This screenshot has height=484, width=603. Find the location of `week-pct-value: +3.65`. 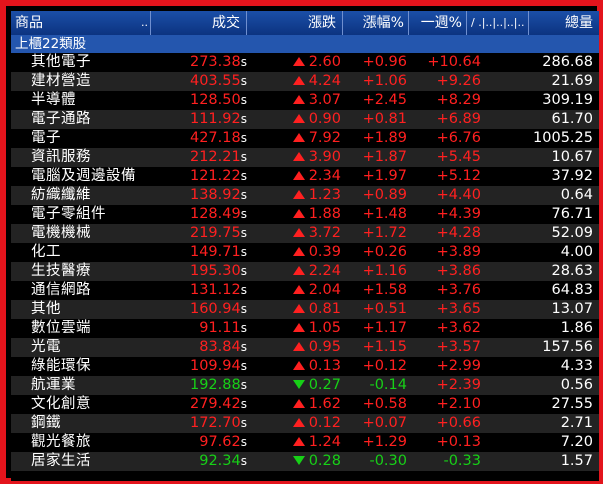

week-pct-value: +3.65 is located at coordinates (458, 309).